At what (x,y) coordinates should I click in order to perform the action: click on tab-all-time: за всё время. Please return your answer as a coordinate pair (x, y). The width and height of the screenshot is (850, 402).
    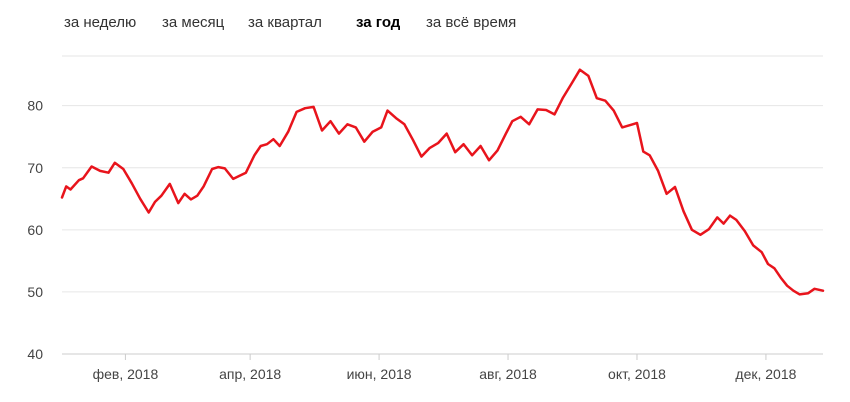
    Looking at the image, I should click on (471, 22).